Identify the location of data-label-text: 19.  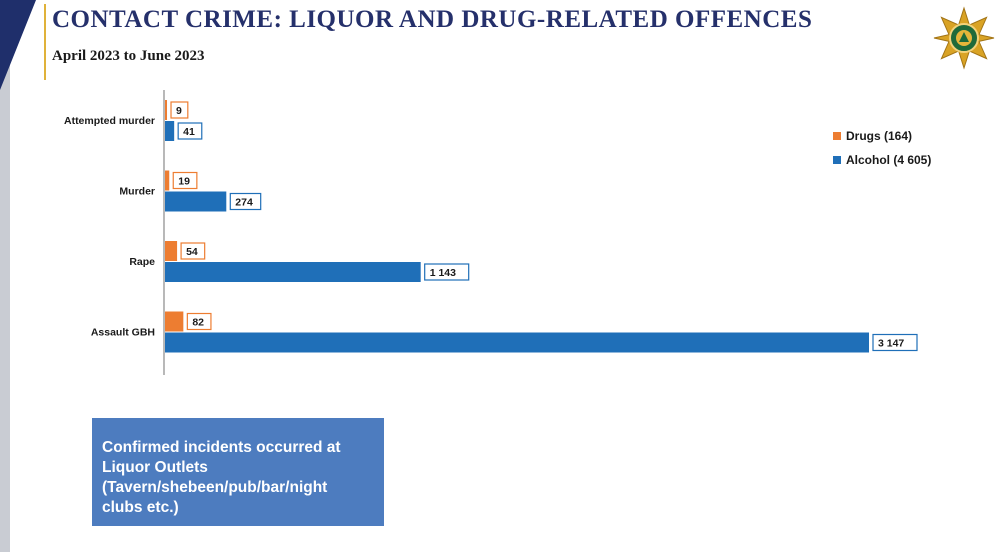
(184, 182).